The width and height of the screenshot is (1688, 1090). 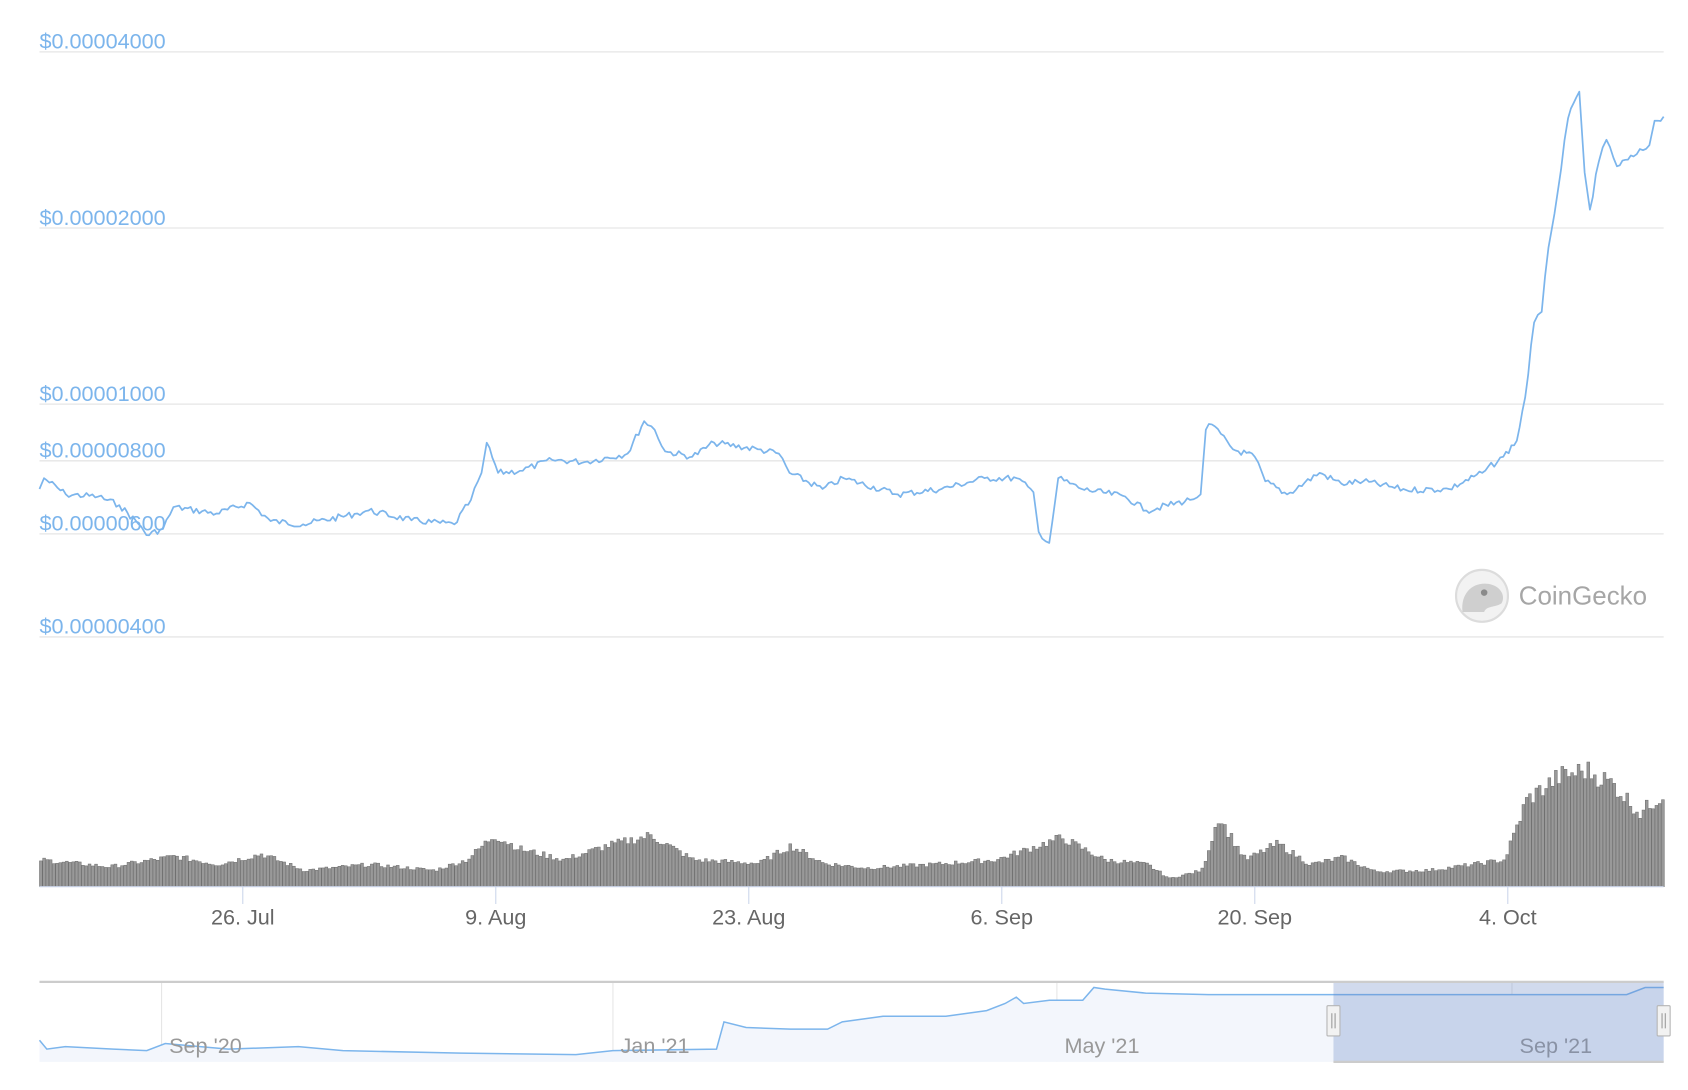 I want to click on navigator-selection, so click(x=1498, y=1021).